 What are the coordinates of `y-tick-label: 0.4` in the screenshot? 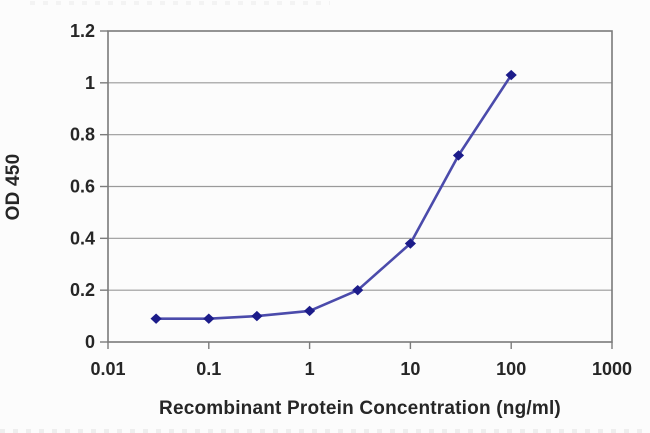 It's located at (82, 238).